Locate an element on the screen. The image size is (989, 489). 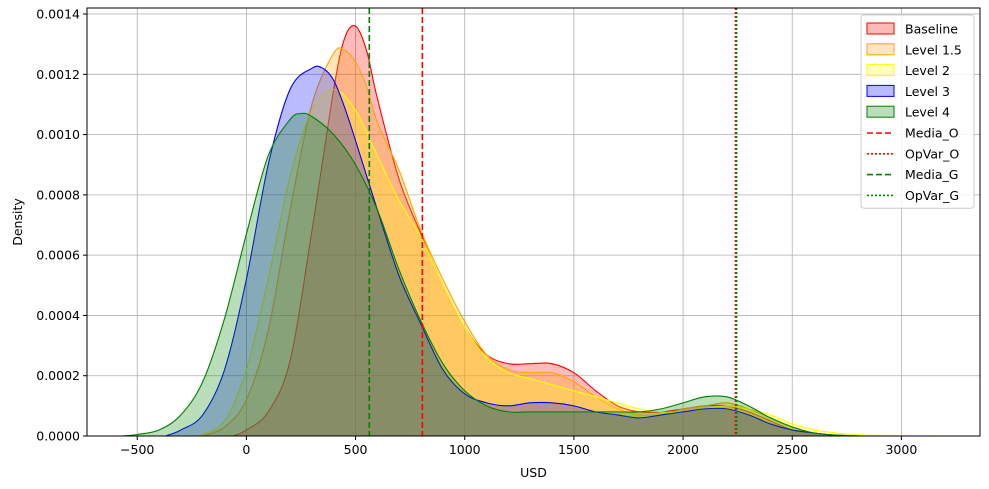
x-tick-label: 0 is located at coordinates (246, 449).